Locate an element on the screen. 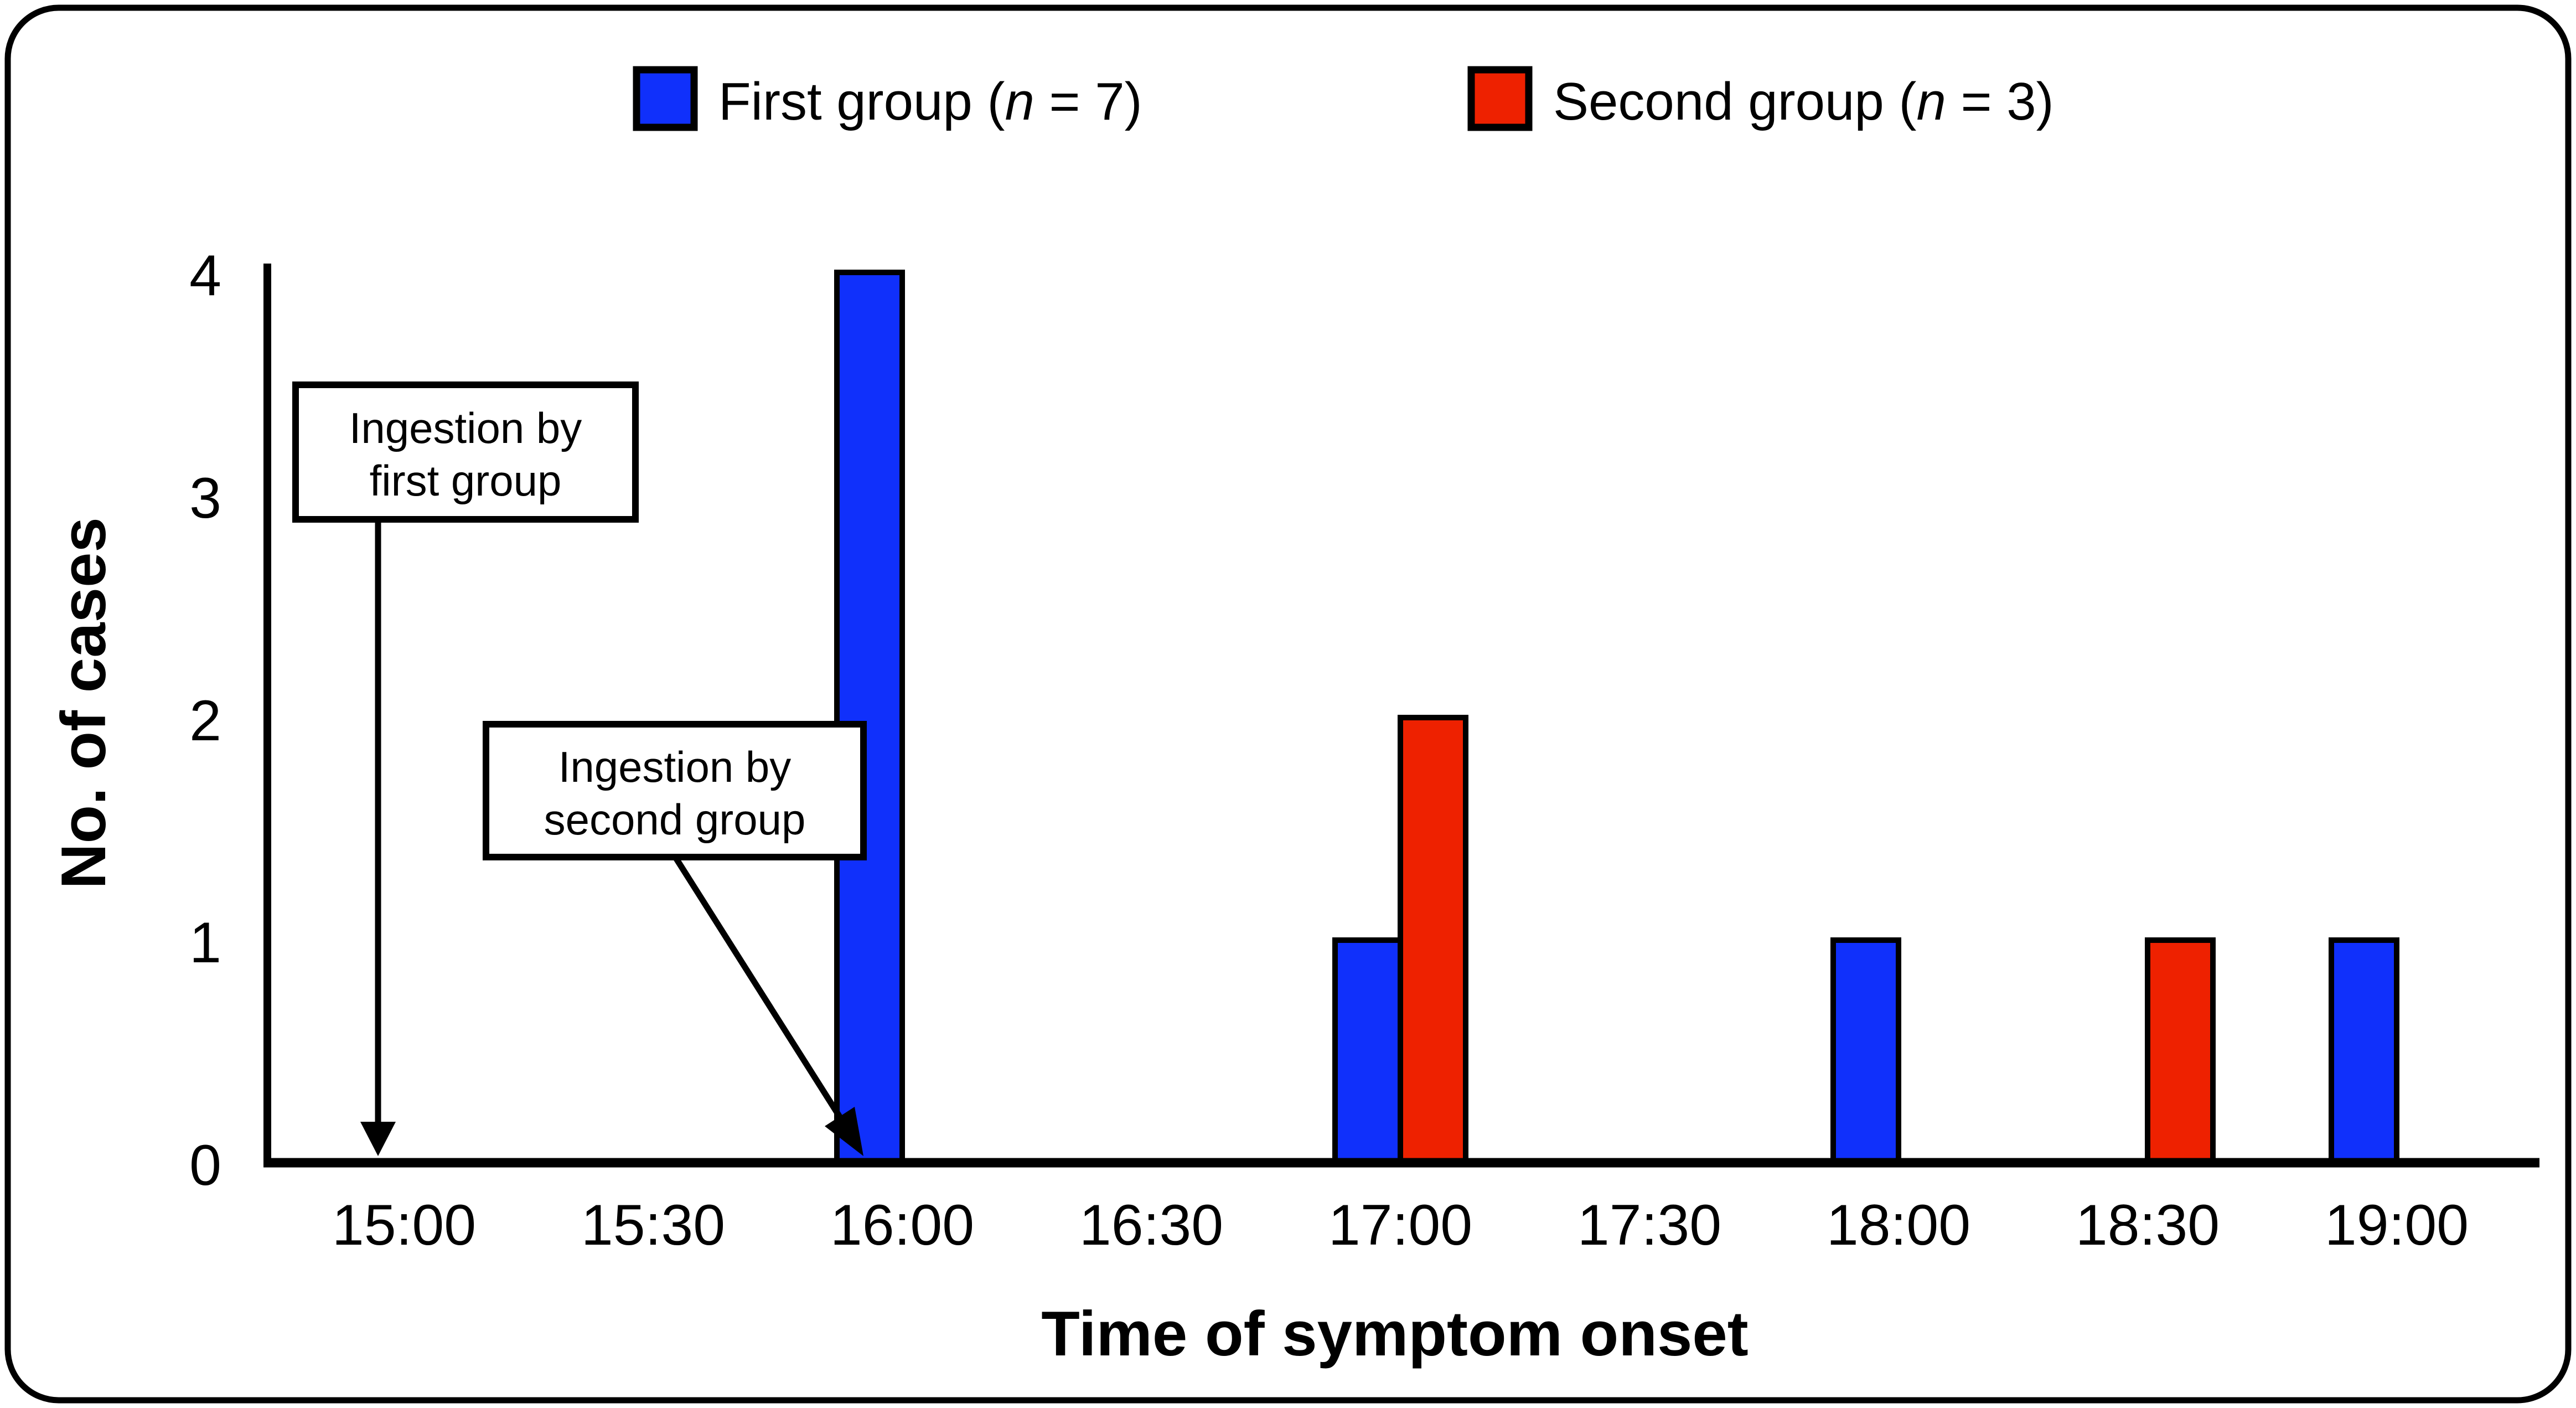 This screenshot has width=2576, height=1408. annotation-second-box is located at coordinates (675, 790).